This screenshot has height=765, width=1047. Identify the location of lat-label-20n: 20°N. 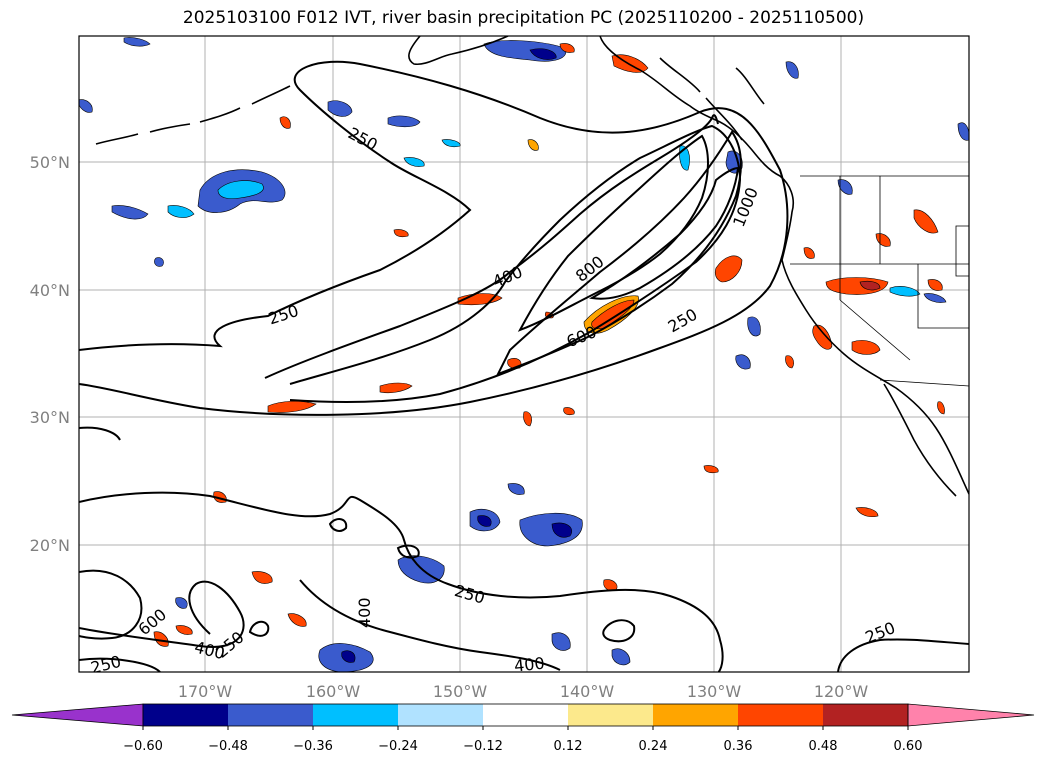
(50, 545).